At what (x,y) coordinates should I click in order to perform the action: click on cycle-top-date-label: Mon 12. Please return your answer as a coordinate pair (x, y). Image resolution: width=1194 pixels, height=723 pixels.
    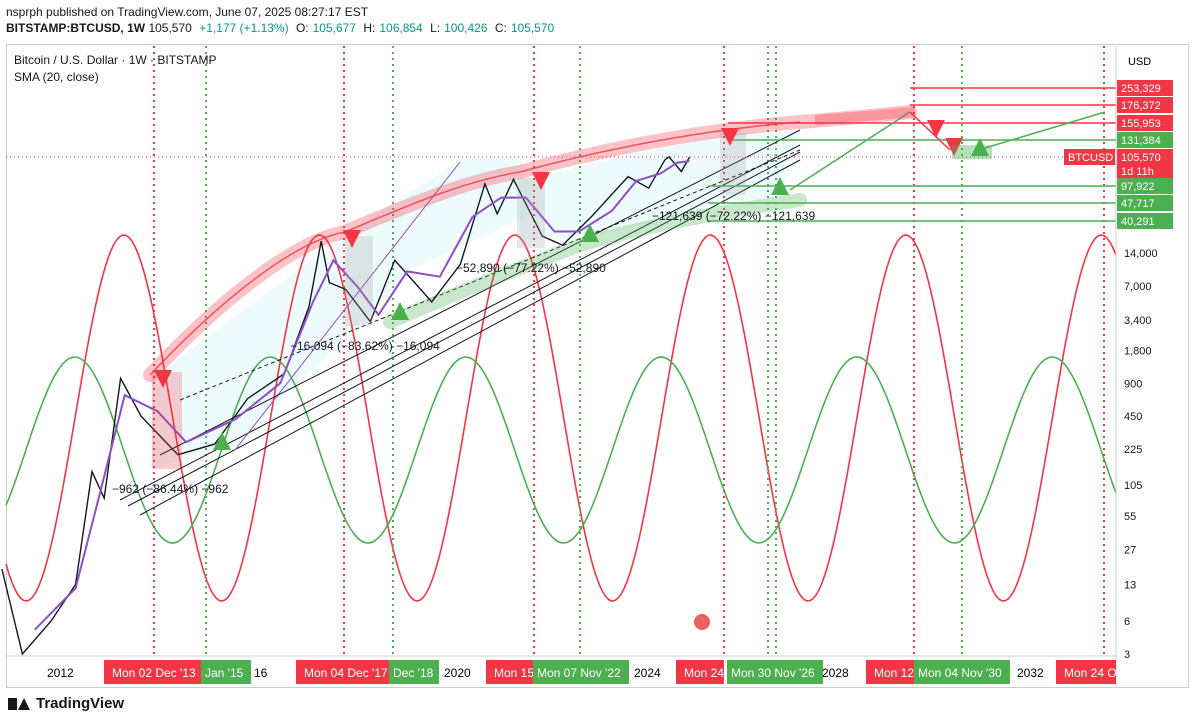
    Looking at the image, I should click on (894, 673).